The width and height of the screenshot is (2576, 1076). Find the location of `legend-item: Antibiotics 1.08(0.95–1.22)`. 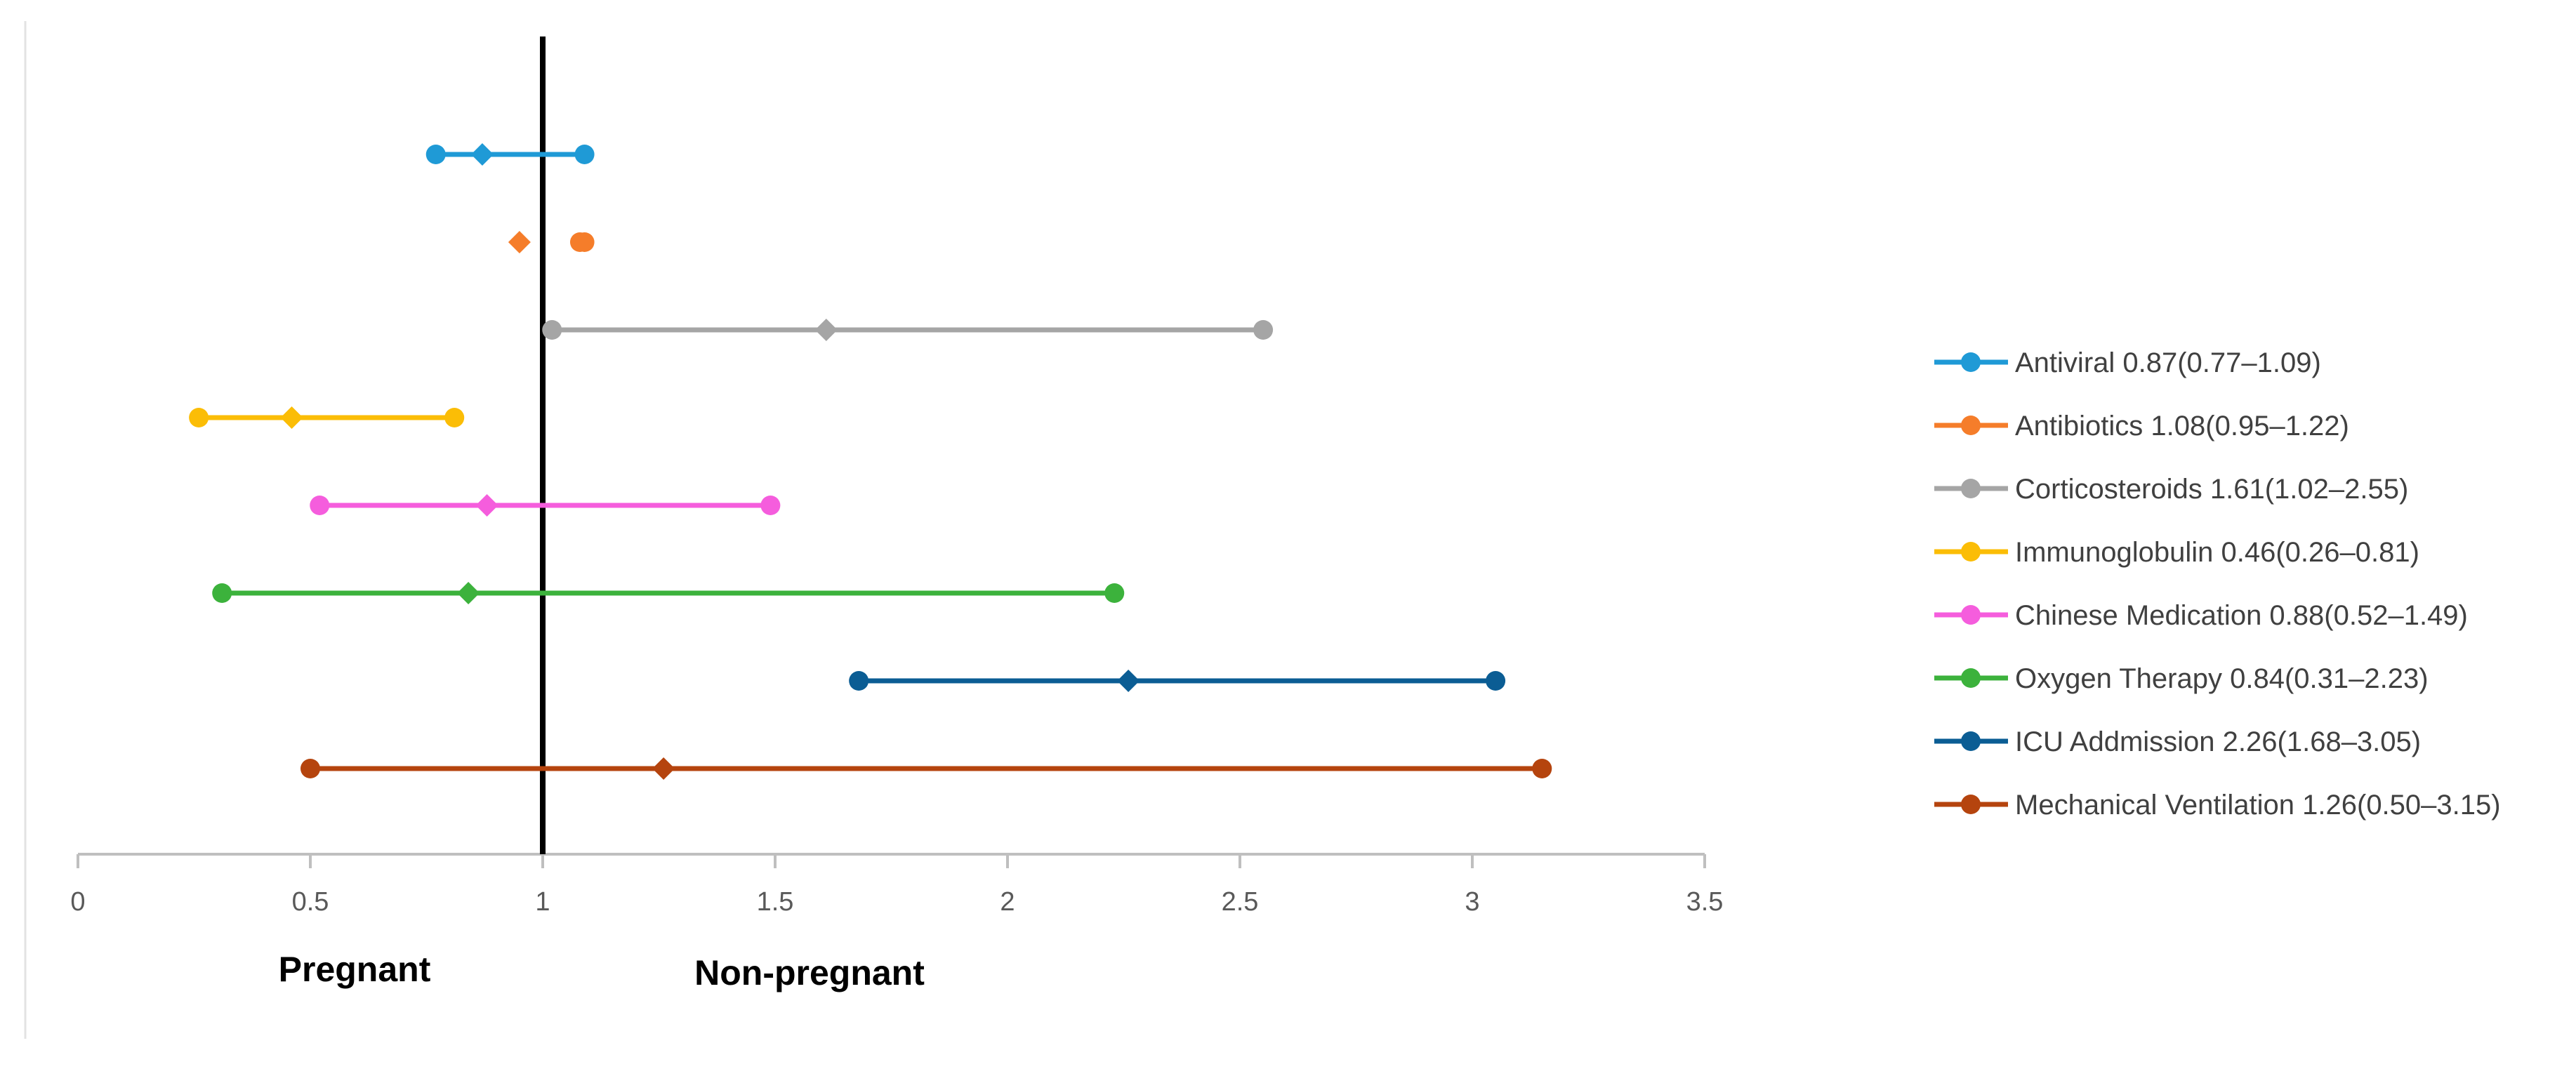

legend-item: Antibiotics 1.08(0.95–1.22) is located at coordinates (2141, 426).